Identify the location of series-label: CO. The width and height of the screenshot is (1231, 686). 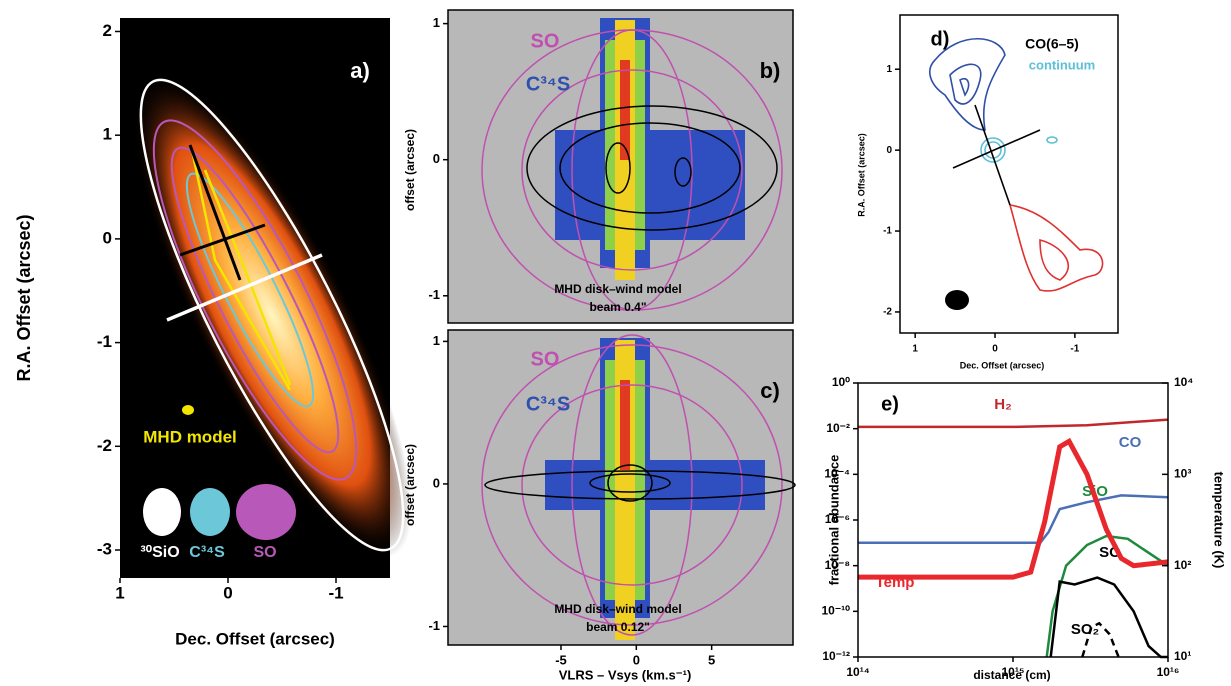
(1130, 442).